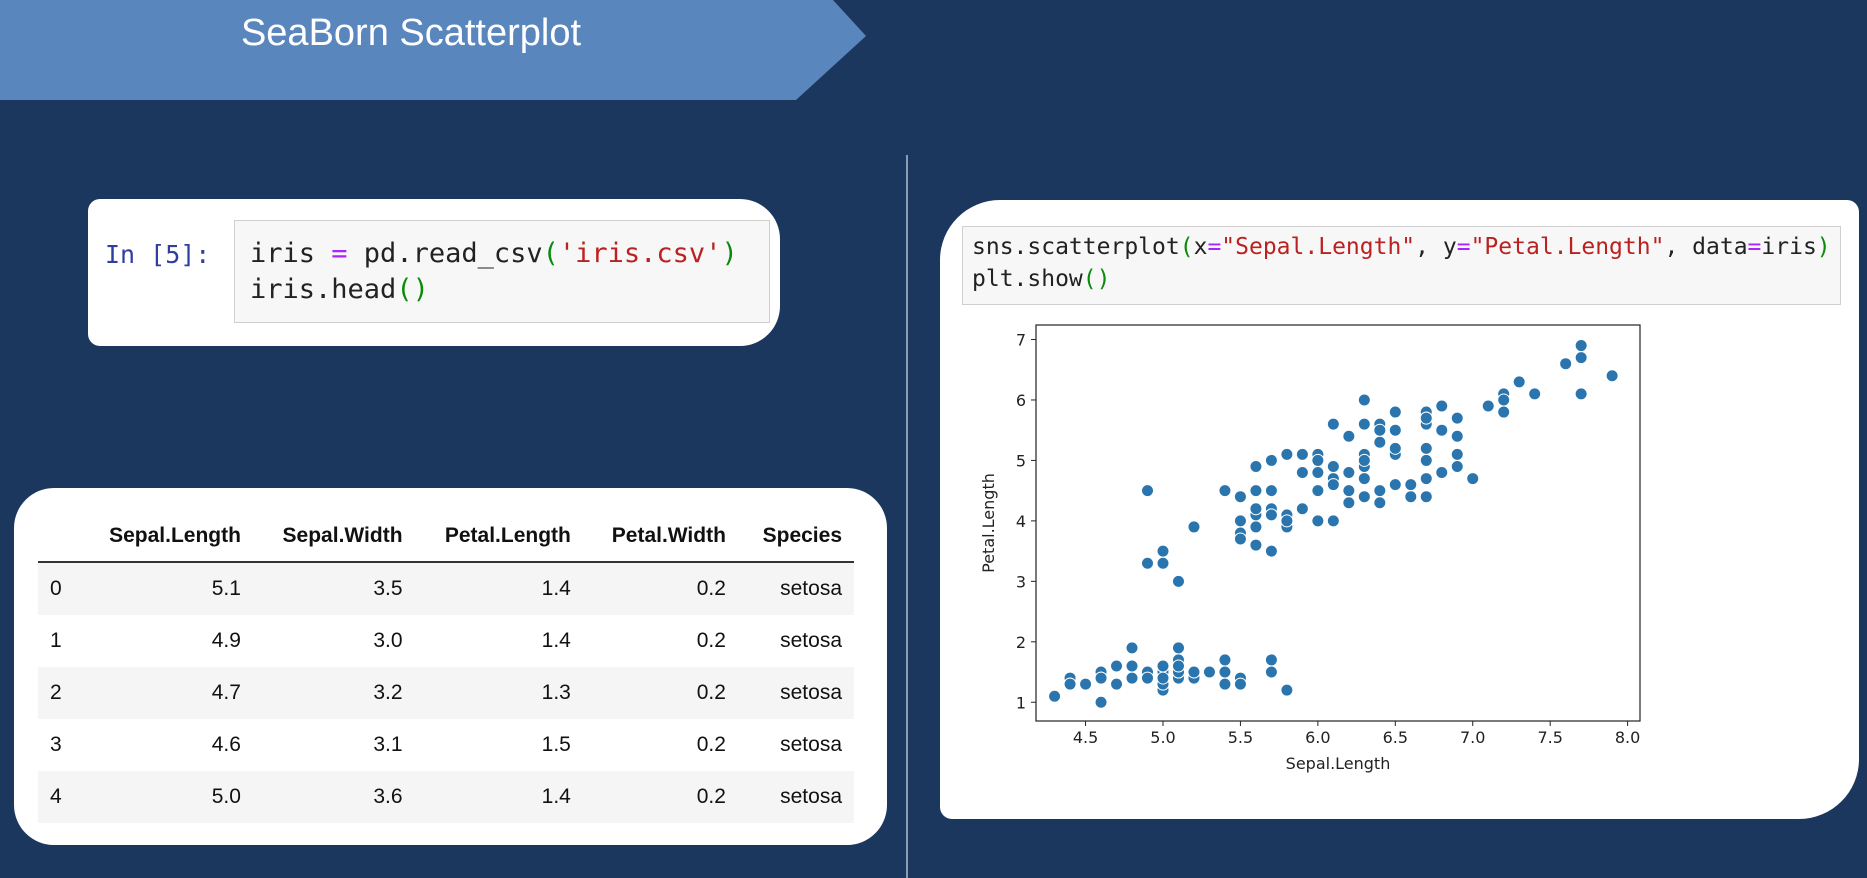  Describe the element at coordinates (1549, 737) in the screenshot. I see `x-tick-label: 7.5` at that location.